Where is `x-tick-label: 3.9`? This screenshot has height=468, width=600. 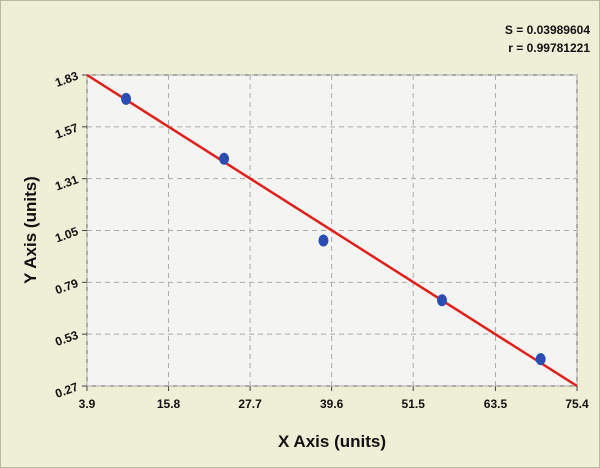 x-tick-label: 3.9 is located at coordinates (87, 404).